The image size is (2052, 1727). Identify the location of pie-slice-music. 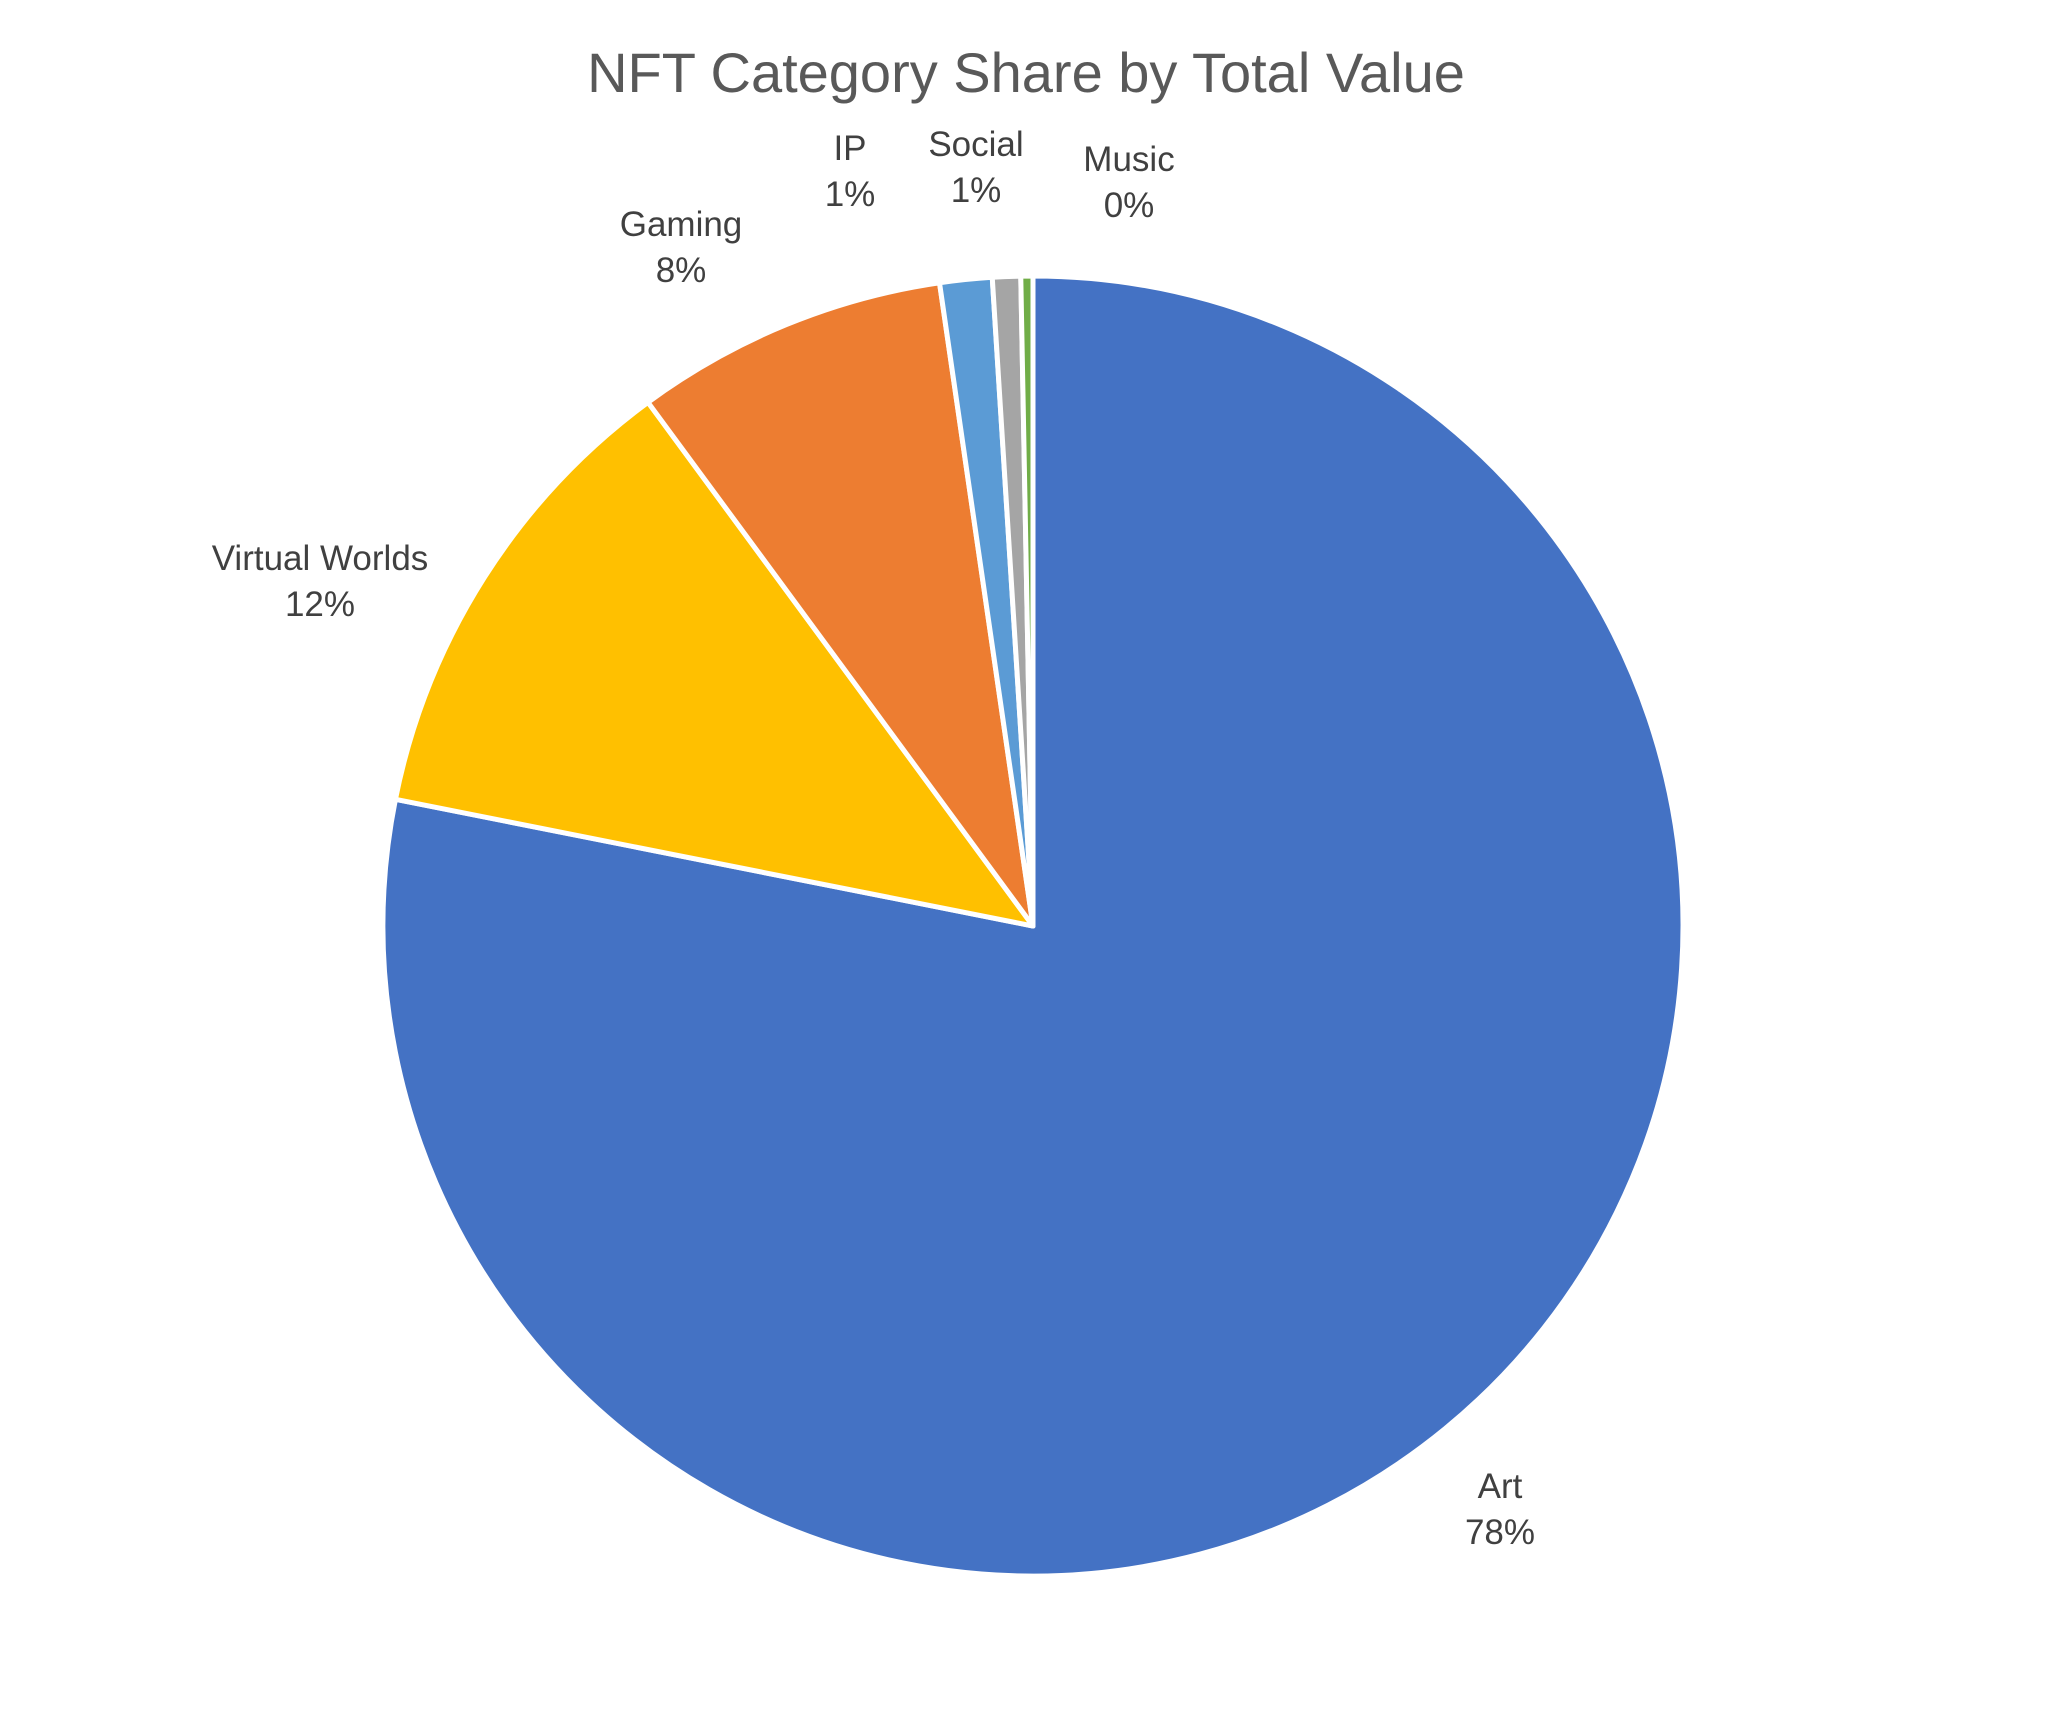
(1027, 601).